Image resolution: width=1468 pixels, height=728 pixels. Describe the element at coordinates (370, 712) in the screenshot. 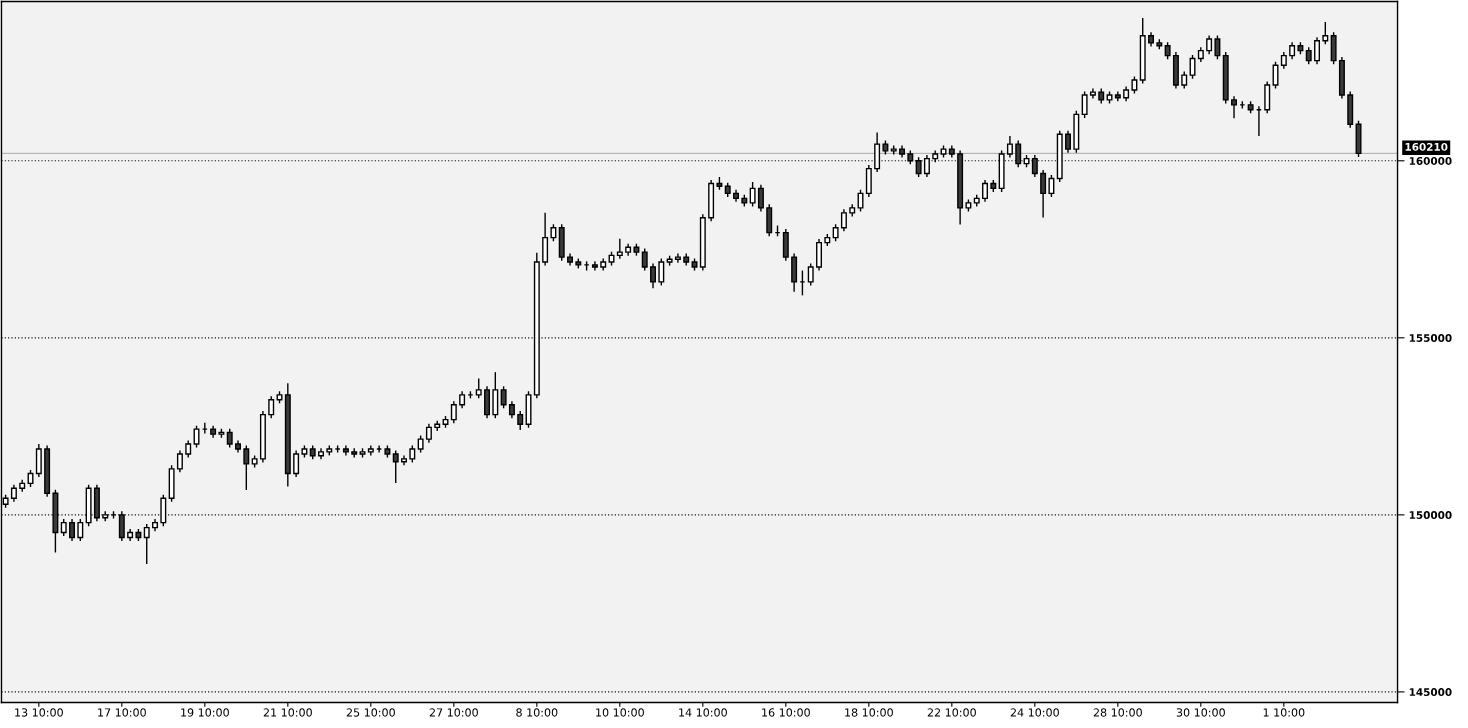

I see `x-tick-label: 25 10:00` at that location.